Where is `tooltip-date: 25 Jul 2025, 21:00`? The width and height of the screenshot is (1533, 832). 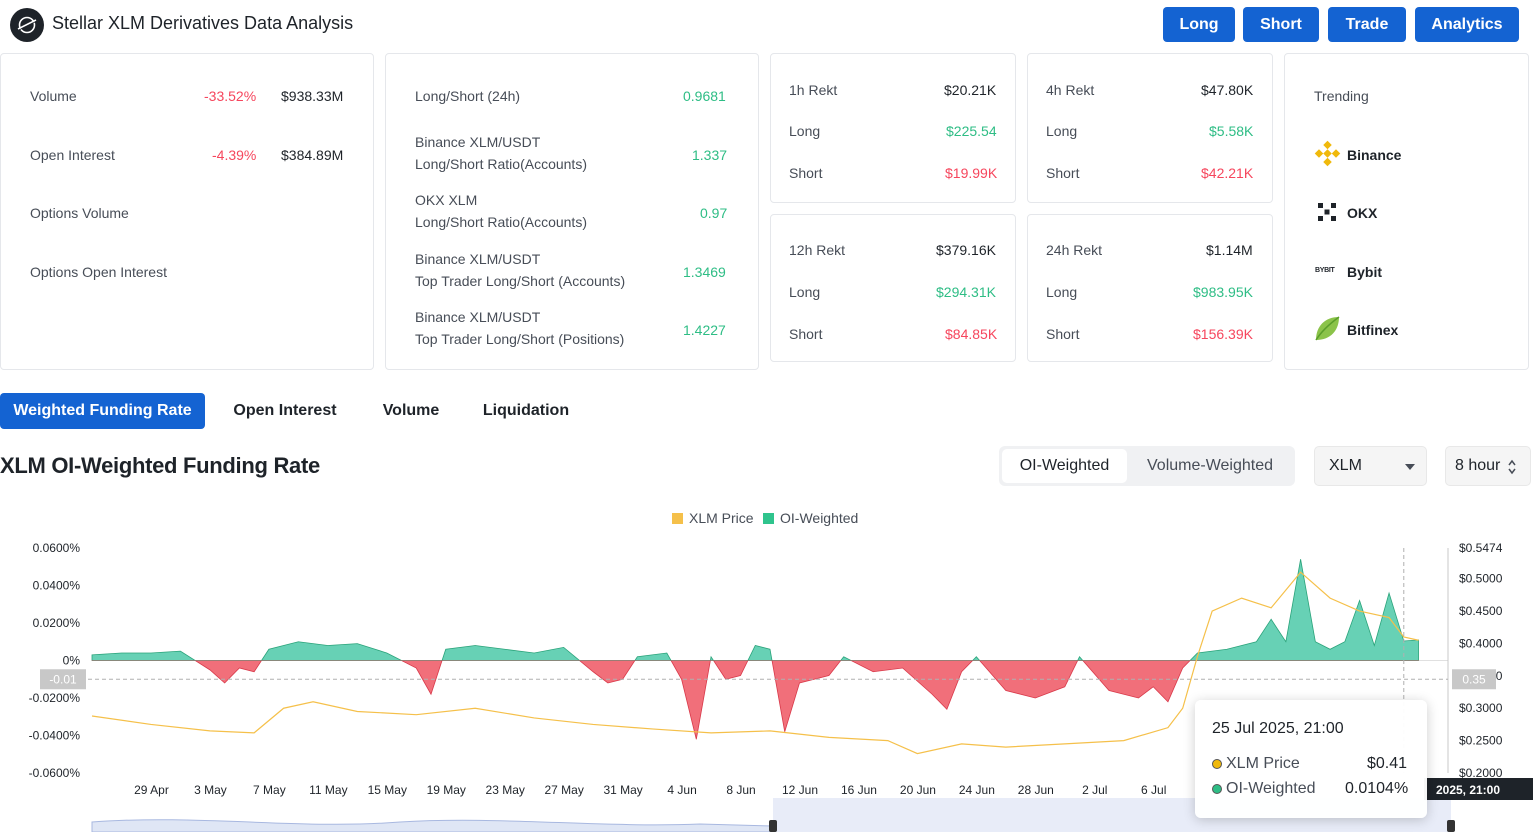 tooltip-date: 25 Jul 2025, 21:00 is located at coordinates (1278, 728).